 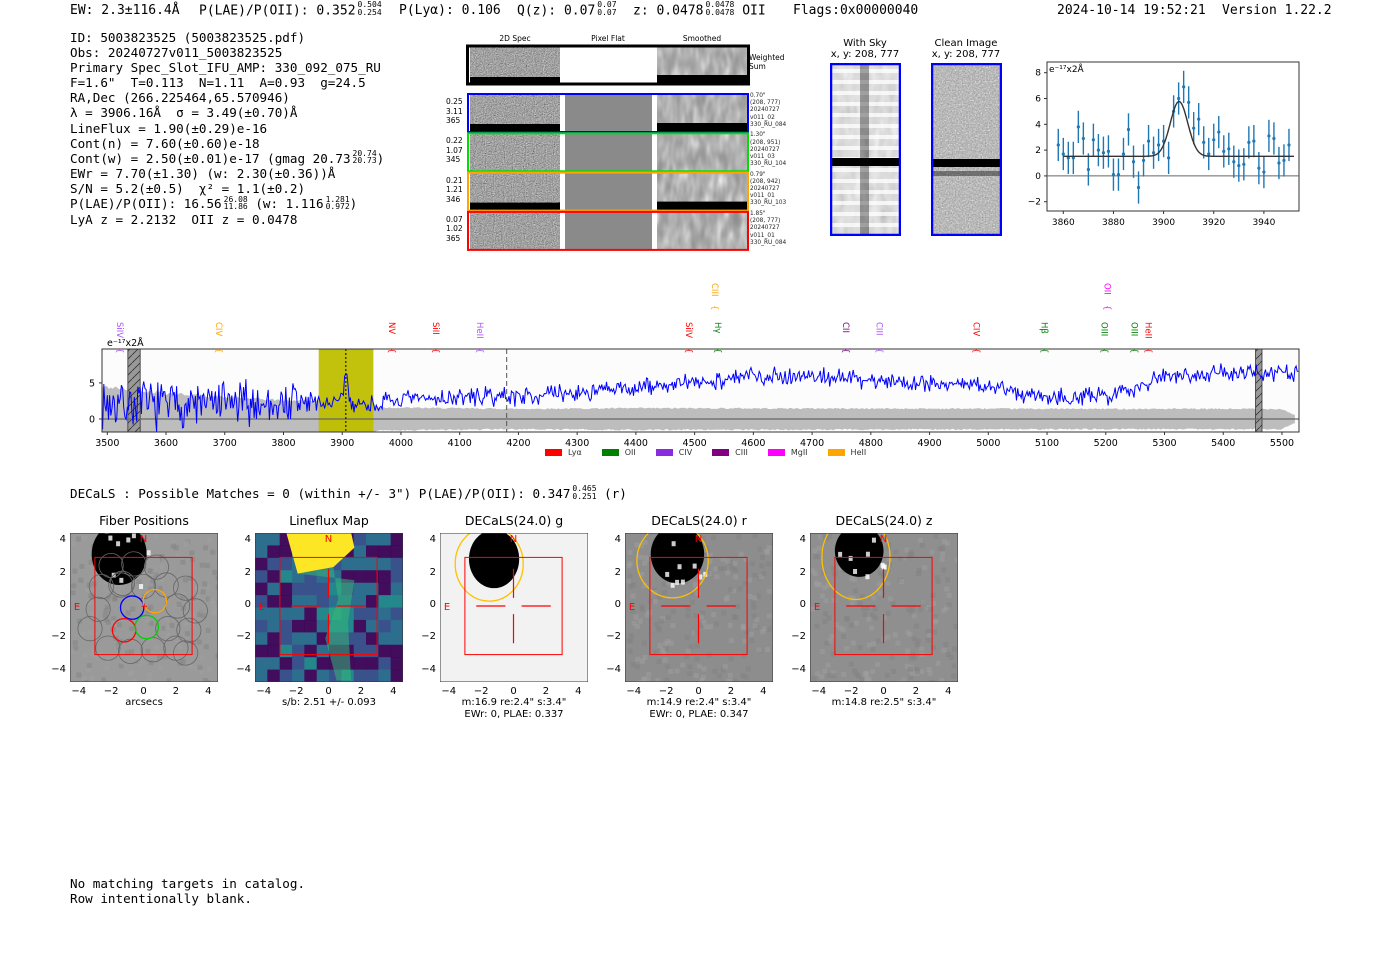 What do you see at coordinates (768, 164) in the screenshot?
I see `spec2d-meta: 330_RU_104` at bounding box center [768, 164].